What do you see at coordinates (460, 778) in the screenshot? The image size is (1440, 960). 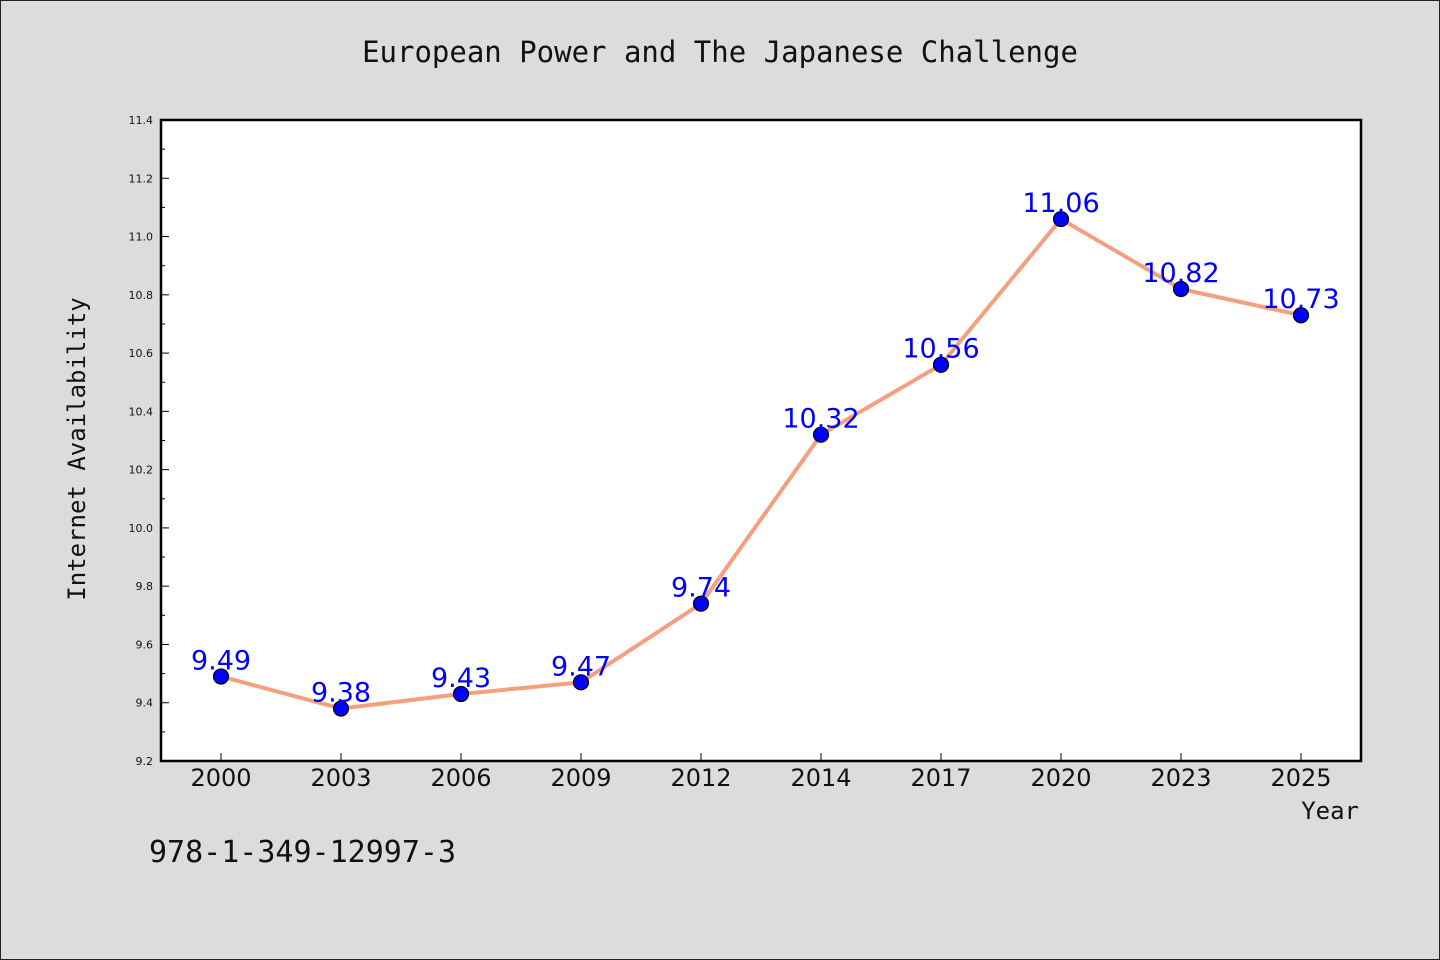 I see `x-tick-label: 2006` at bounding box center [460, 778].